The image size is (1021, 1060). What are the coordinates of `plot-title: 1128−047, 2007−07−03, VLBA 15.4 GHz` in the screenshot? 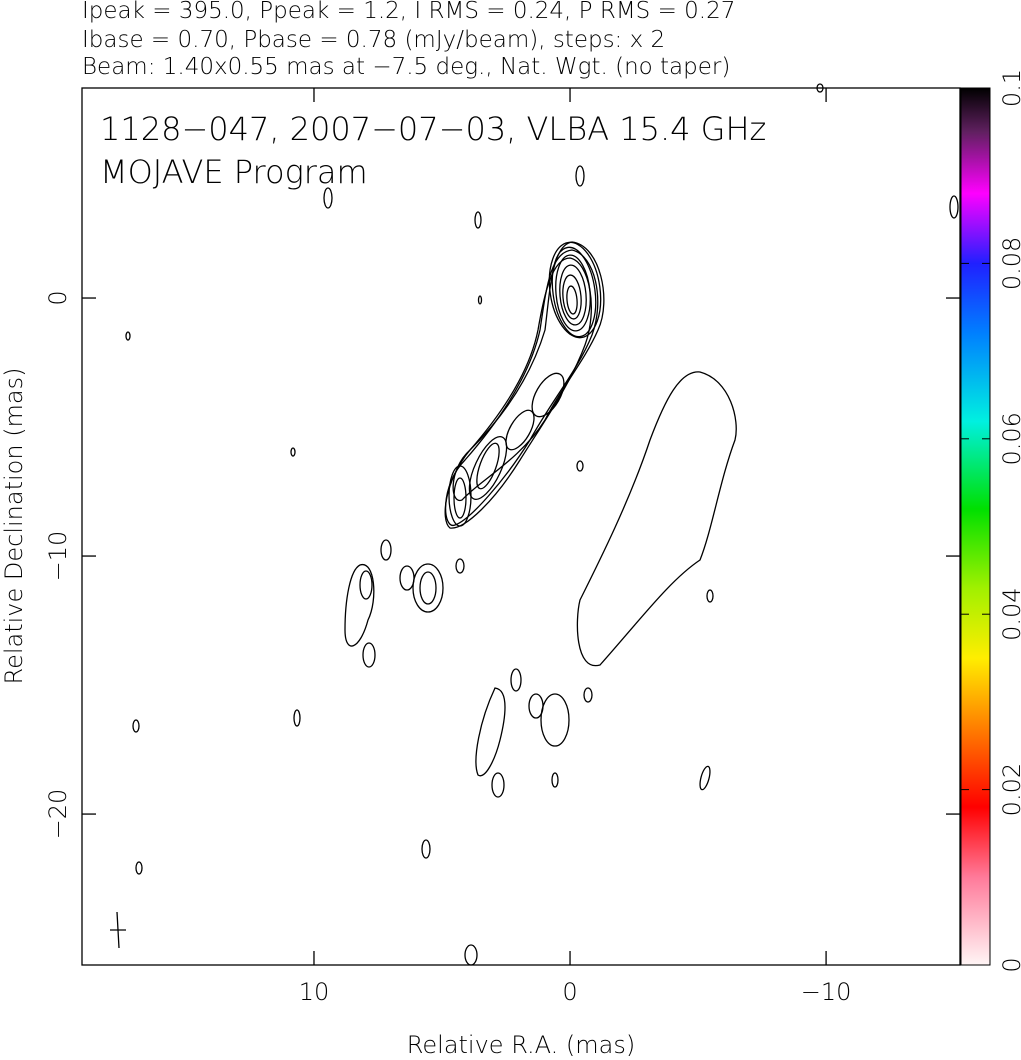 It's located at (433, 129).